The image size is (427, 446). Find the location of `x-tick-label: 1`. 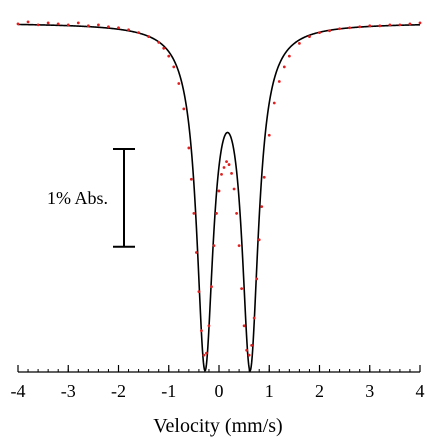

x-tick-label: 1 is located at coordinates (269, 391).